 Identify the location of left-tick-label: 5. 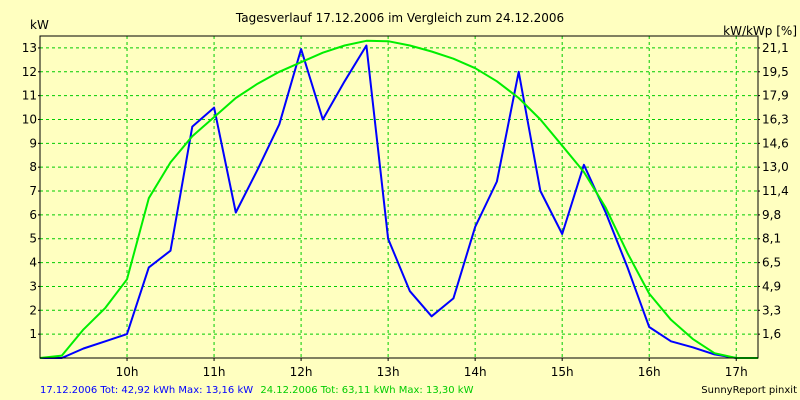
(33, 239).